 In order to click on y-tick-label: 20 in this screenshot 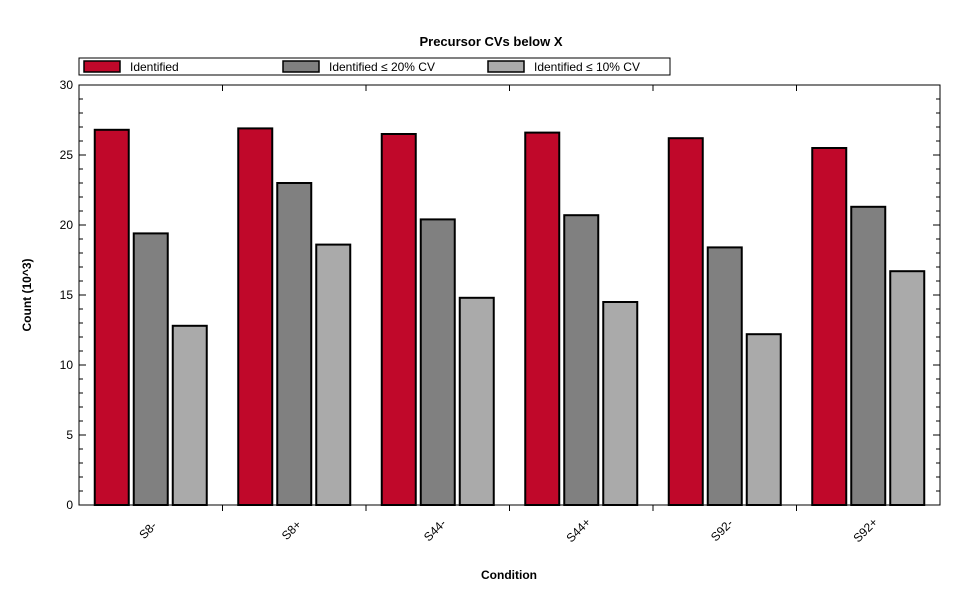, I will do `click(67, 225)`.